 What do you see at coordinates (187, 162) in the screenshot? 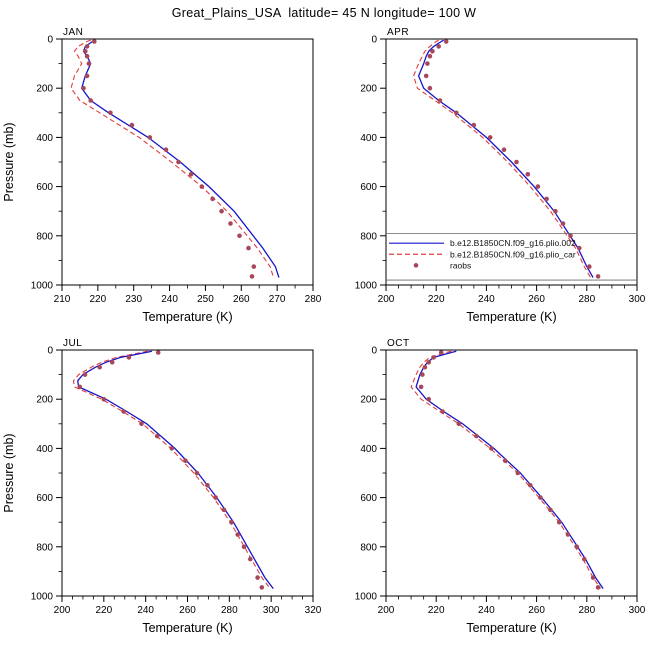
I see `plot-frame` at bounding box center [187, 162].